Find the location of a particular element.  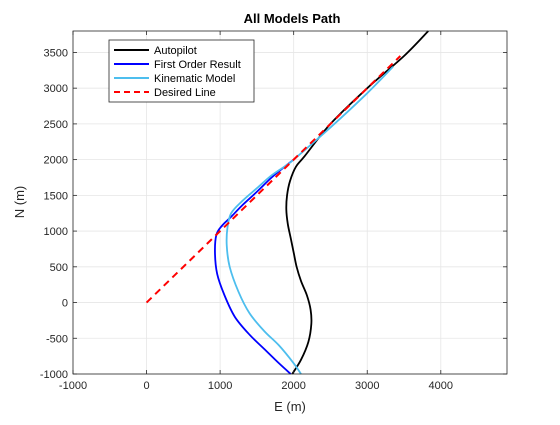

y-tick-label: 1500 is located at coordinates (56, 196).